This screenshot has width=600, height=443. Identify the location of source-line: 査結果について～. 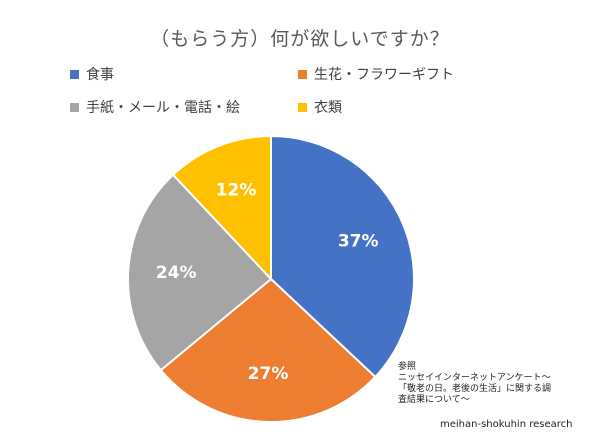
(434, 400).